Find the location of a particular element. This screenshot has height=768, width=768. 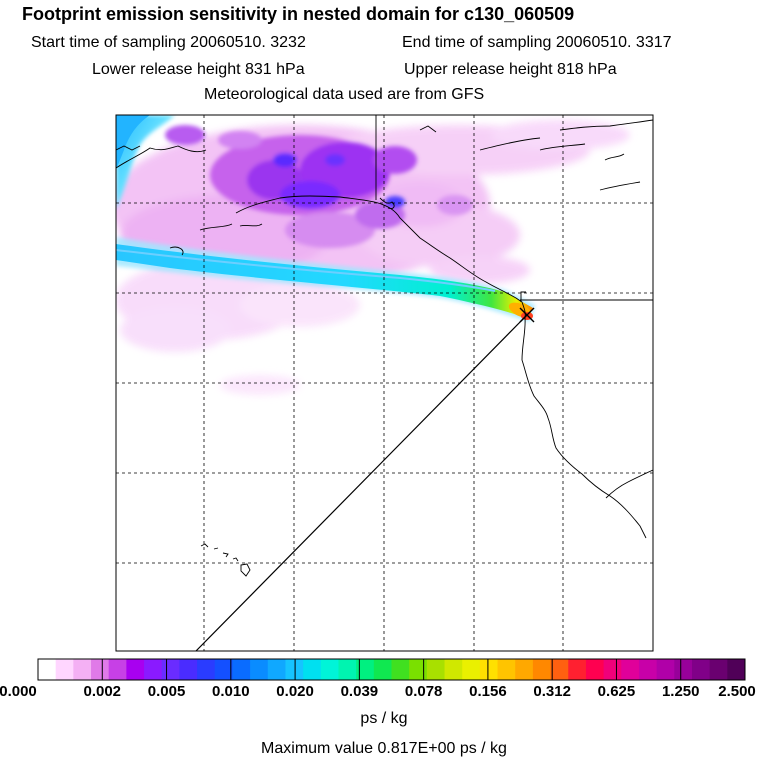

colorbar-units-label: ps / kg is located at coordinates (384, 718).